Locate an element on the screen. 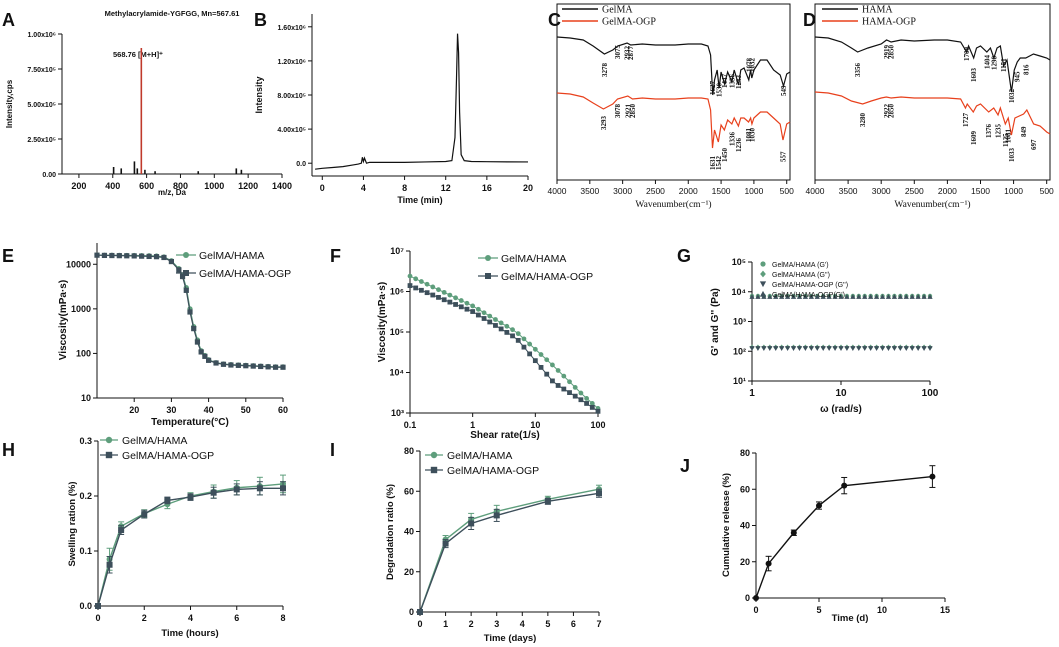  x-tick-label: 15 is located at coordinates (945, 610).